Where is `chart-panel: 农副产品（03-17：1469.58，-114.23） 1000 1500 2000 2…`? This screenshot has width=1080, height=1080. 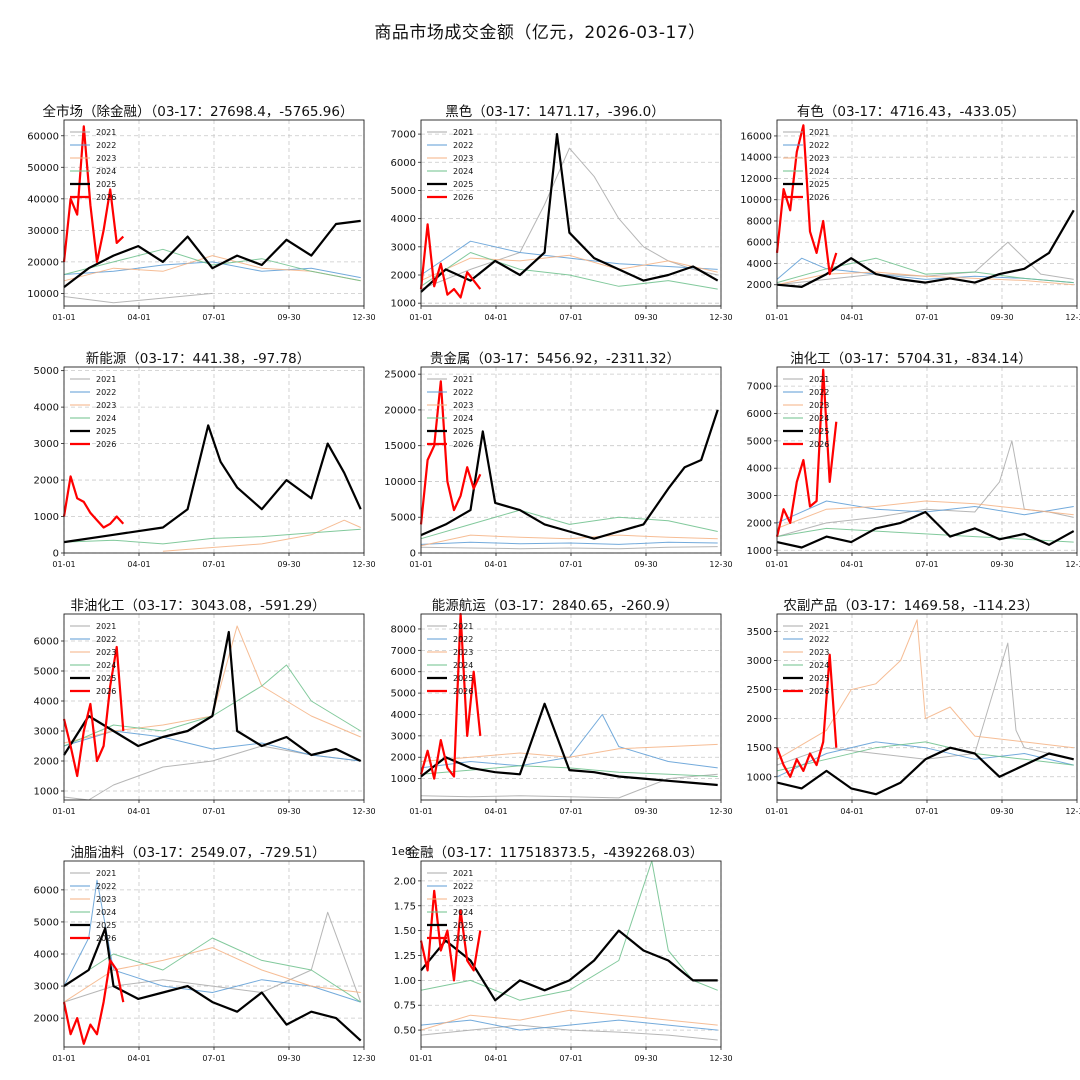 chart-panel: 农副产品（03-17：1469.58，-114.23） 1000 1500 2000 2… is located at coordinates (906, 712).